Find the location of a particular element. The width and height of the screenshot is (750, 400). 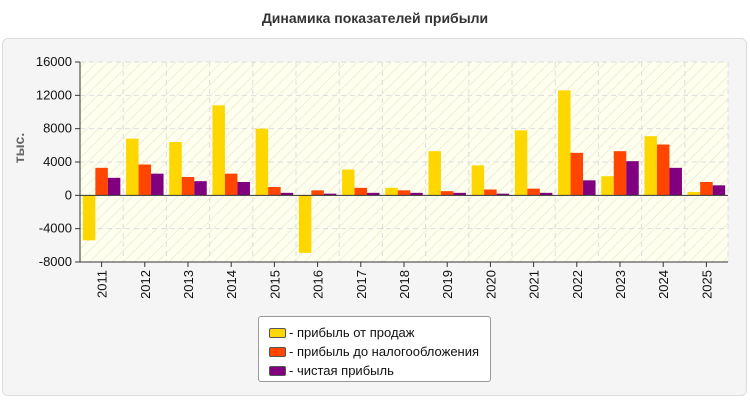

y-tick-label: 12000 is located at coordinates (54, 94).